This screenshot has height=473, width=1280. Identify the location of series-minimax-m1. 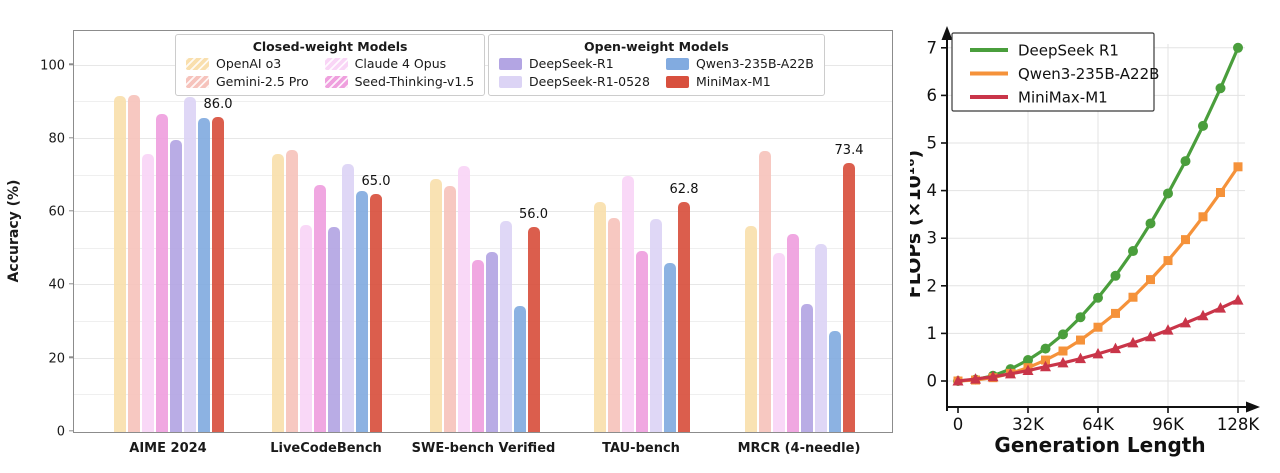
(1098, 340).